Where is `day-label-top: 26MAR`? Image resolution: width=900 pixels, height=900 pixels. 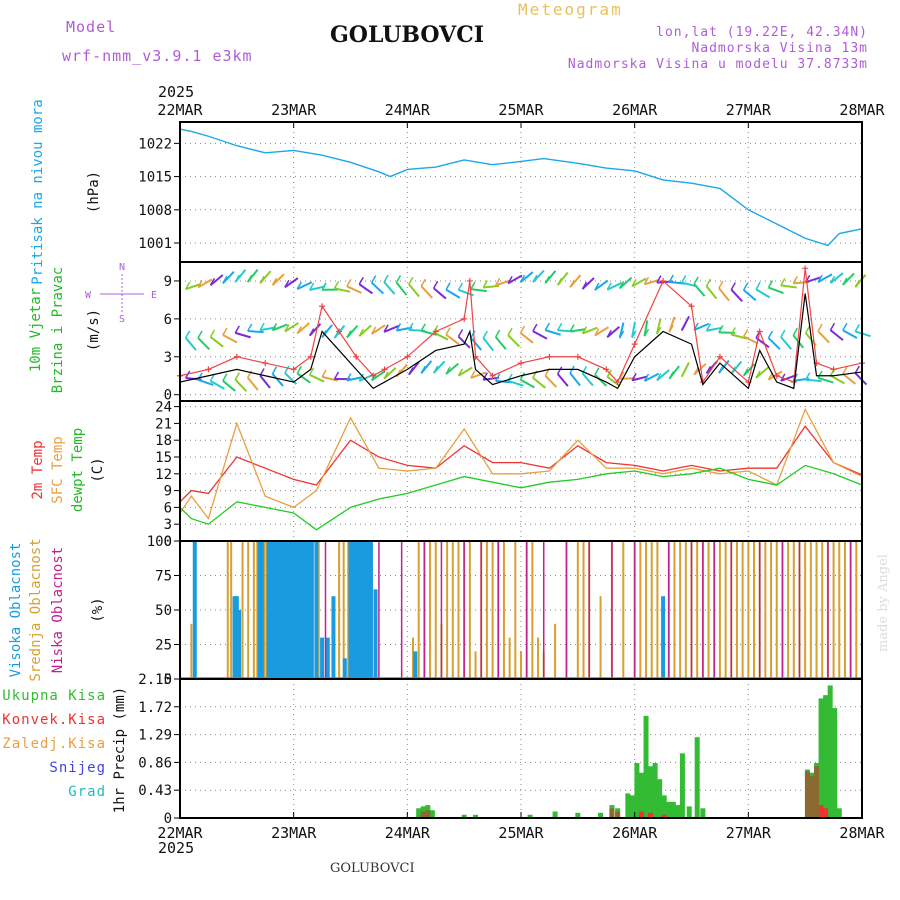 day-label-top: 26MAR is located at coordinates (635, 110).